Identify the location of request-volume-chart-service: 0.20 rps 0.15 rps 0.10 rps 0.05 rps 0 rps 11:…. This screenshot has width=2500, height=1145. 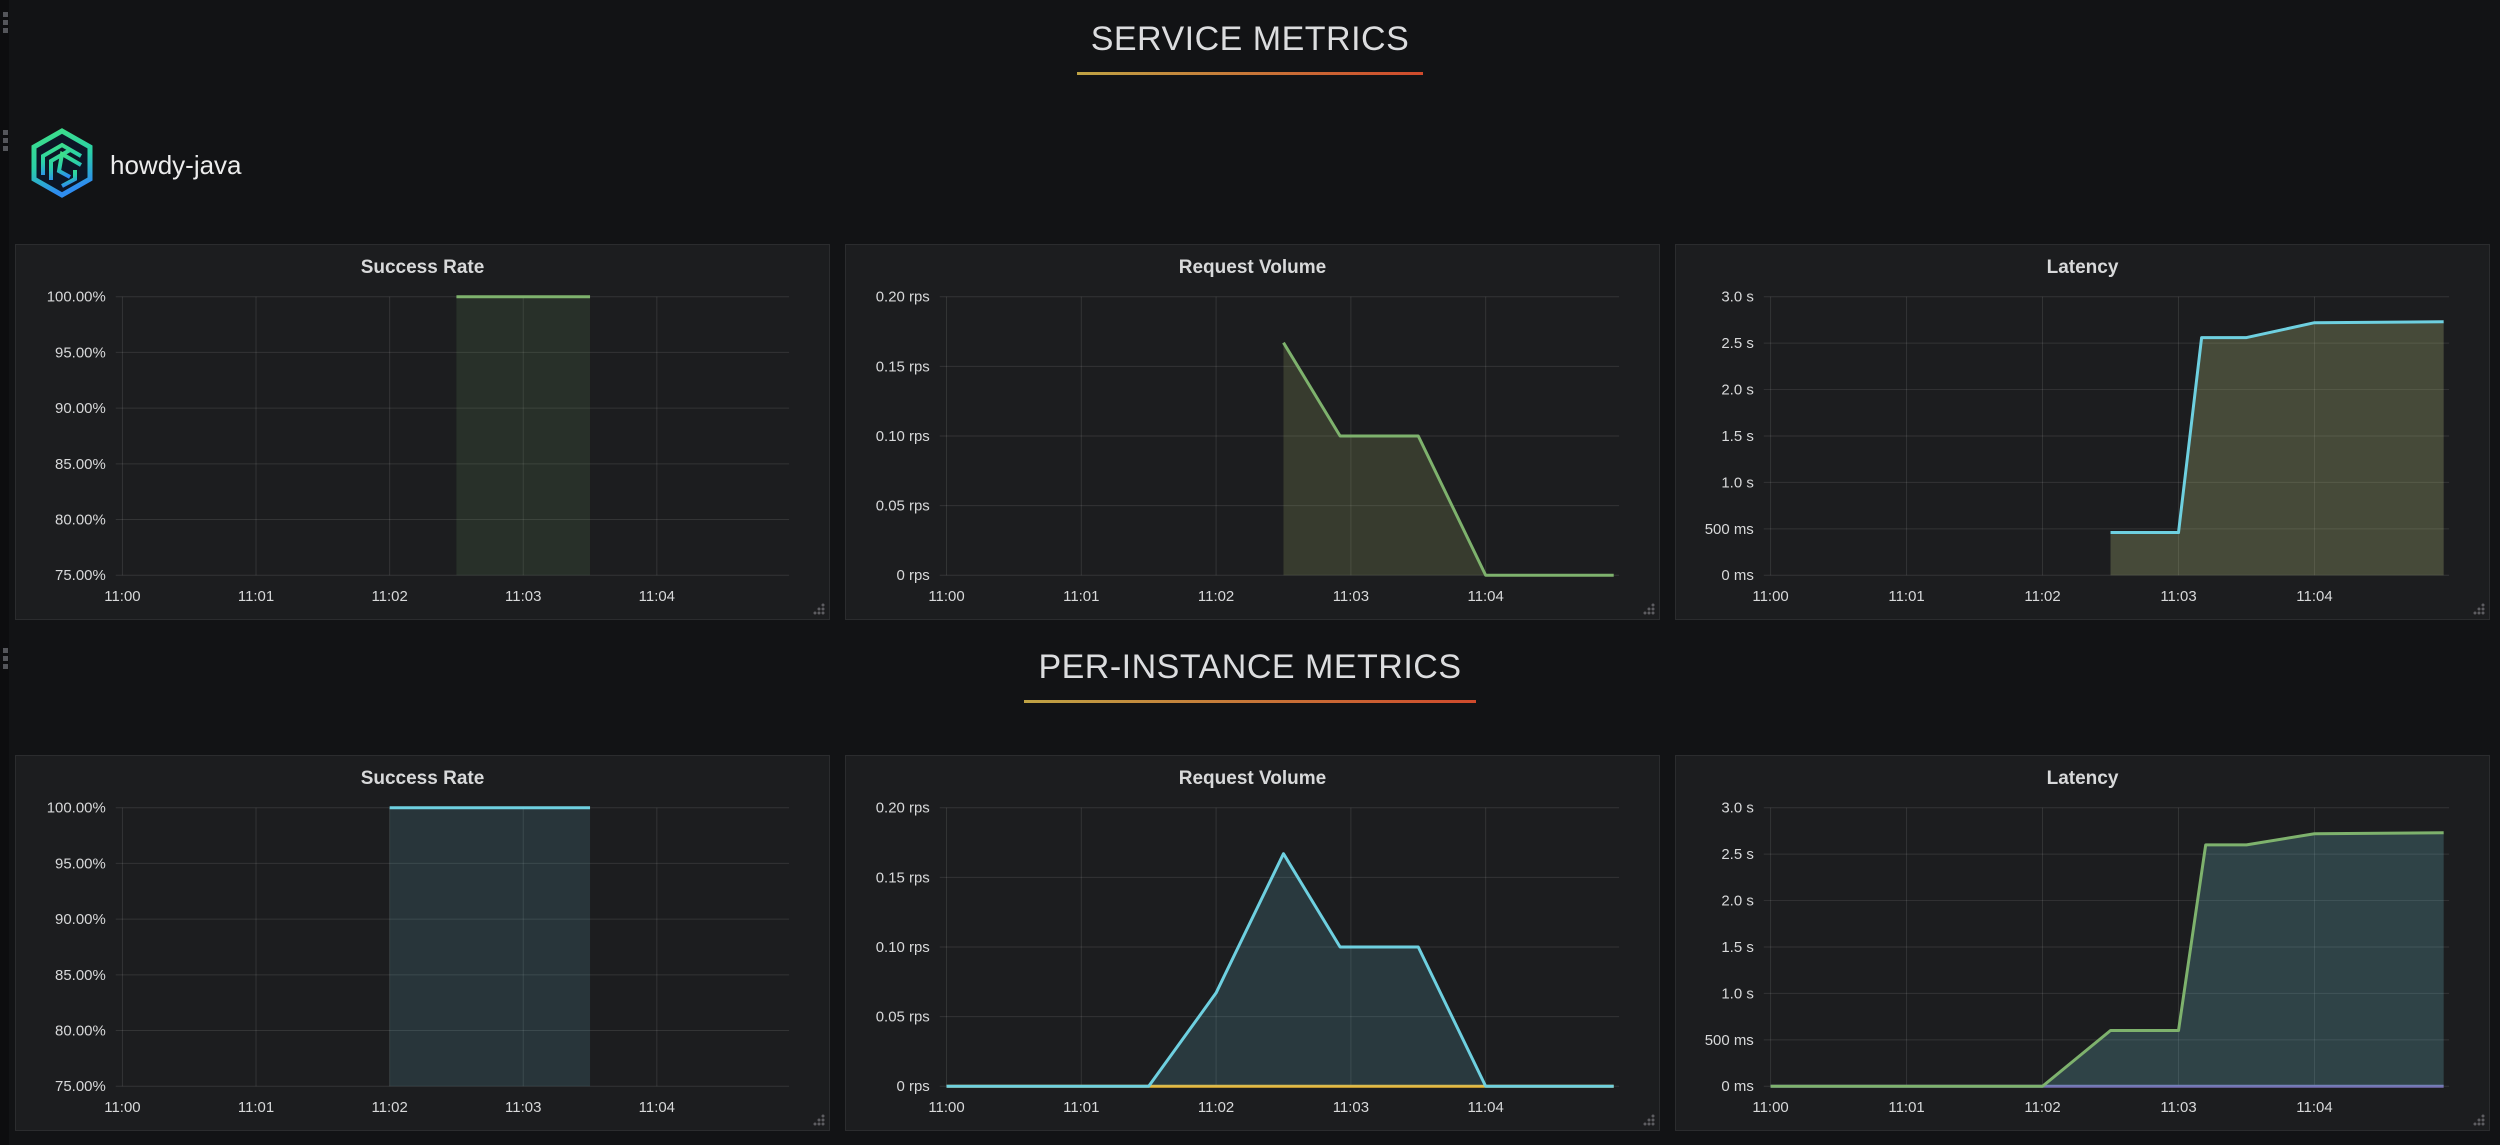
(1252, 432).